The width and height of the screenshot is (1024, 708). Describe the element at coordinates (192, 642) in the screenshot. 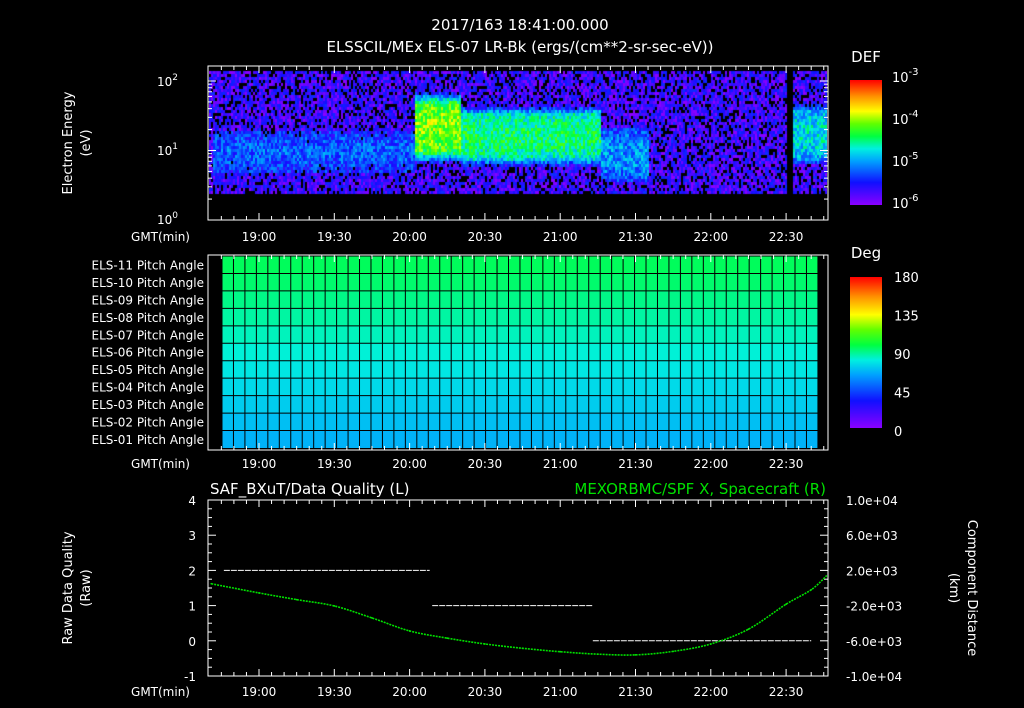

I see `left-y-tick-label: 0` at that location.